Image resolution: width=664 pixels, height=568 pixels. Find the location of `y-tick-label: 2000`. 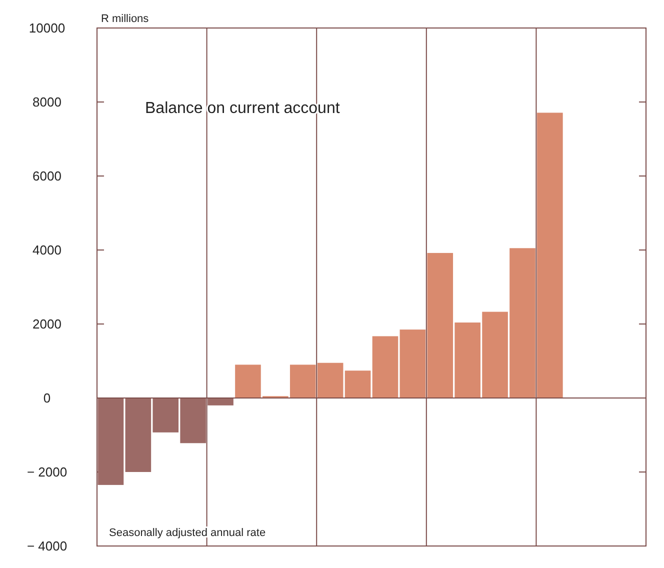

y-tick-label: 2000 is located at coordinates (47, 324).